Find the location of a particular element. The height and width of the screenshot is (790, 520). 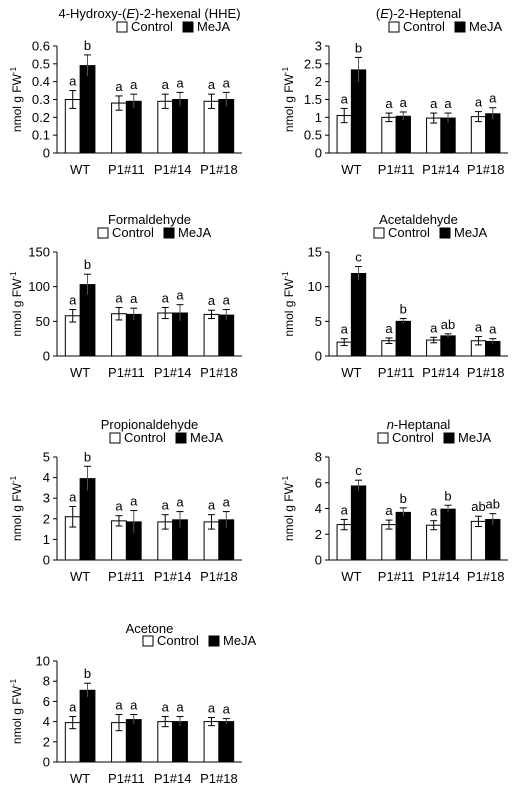

chart-title-part: )-2-Heptenal is located at coordinates (425, 13).